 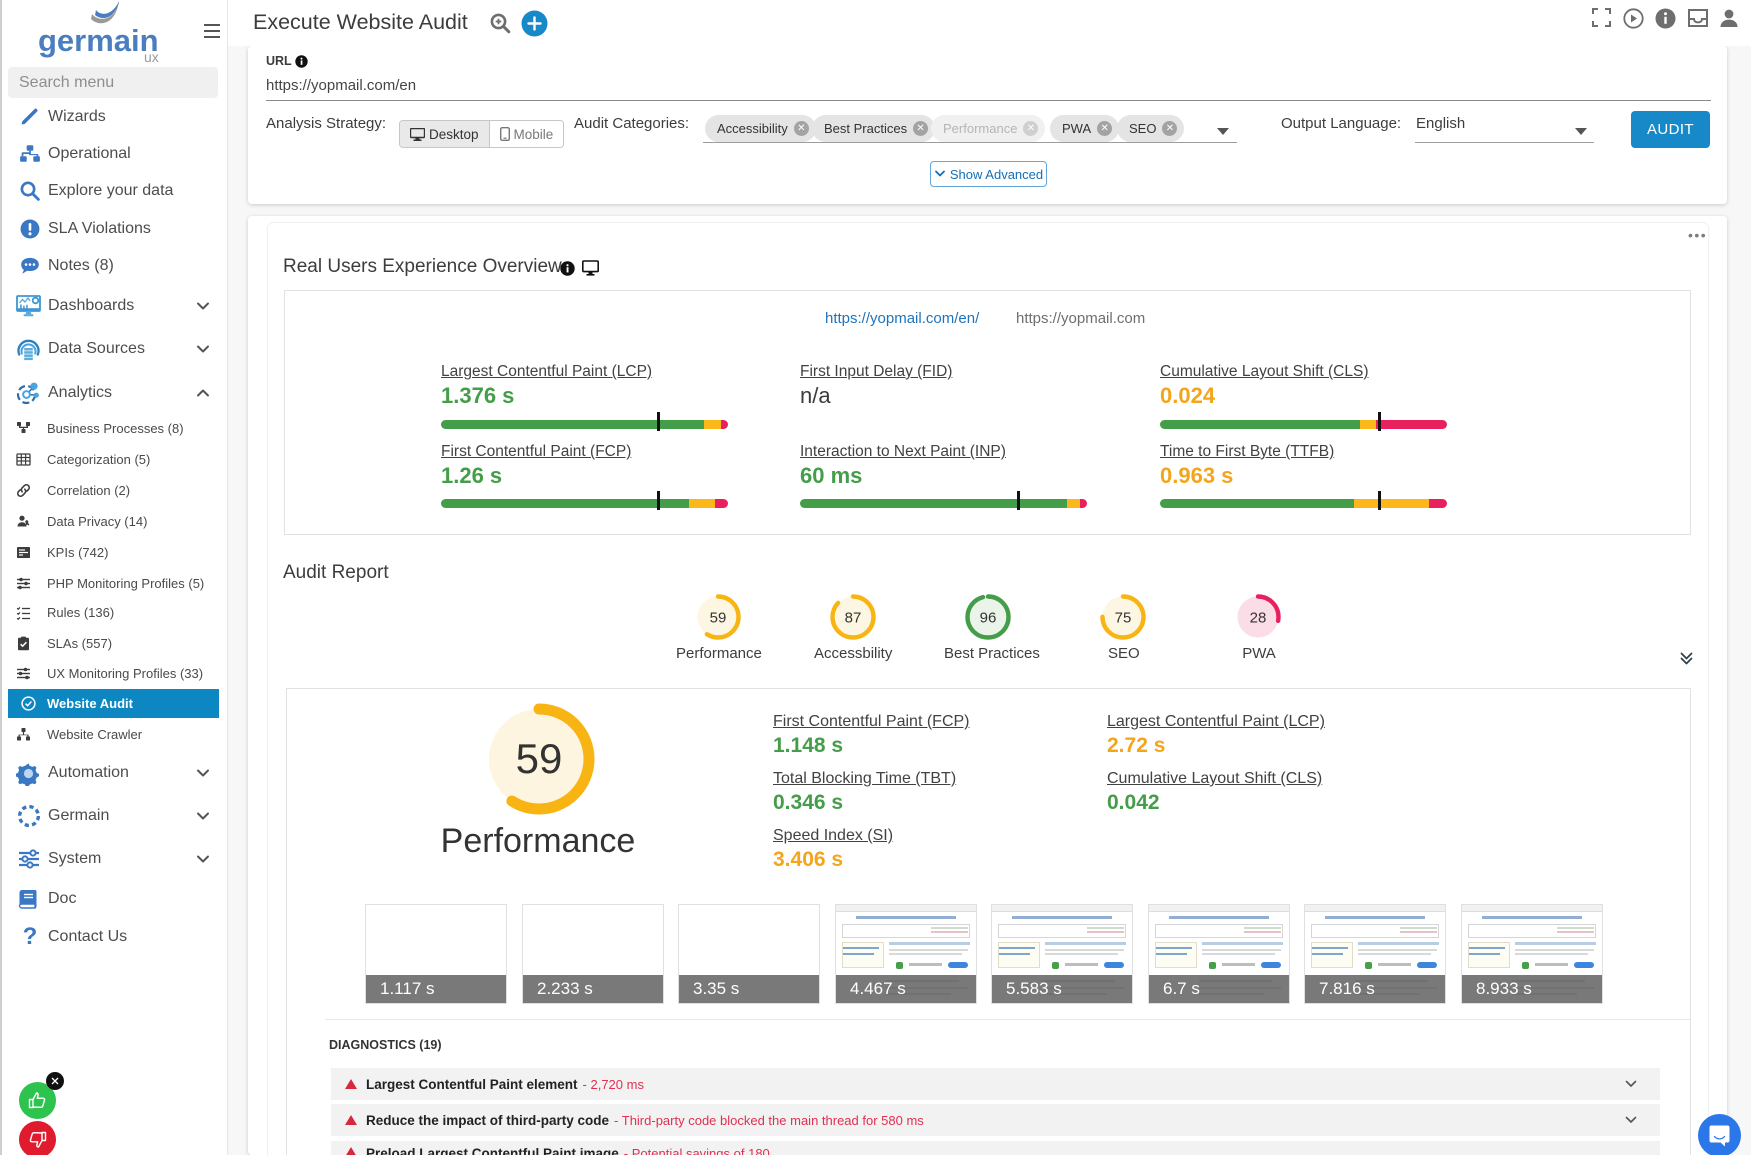 I want to click on svg-text: 87, so click(x=853, y=618).